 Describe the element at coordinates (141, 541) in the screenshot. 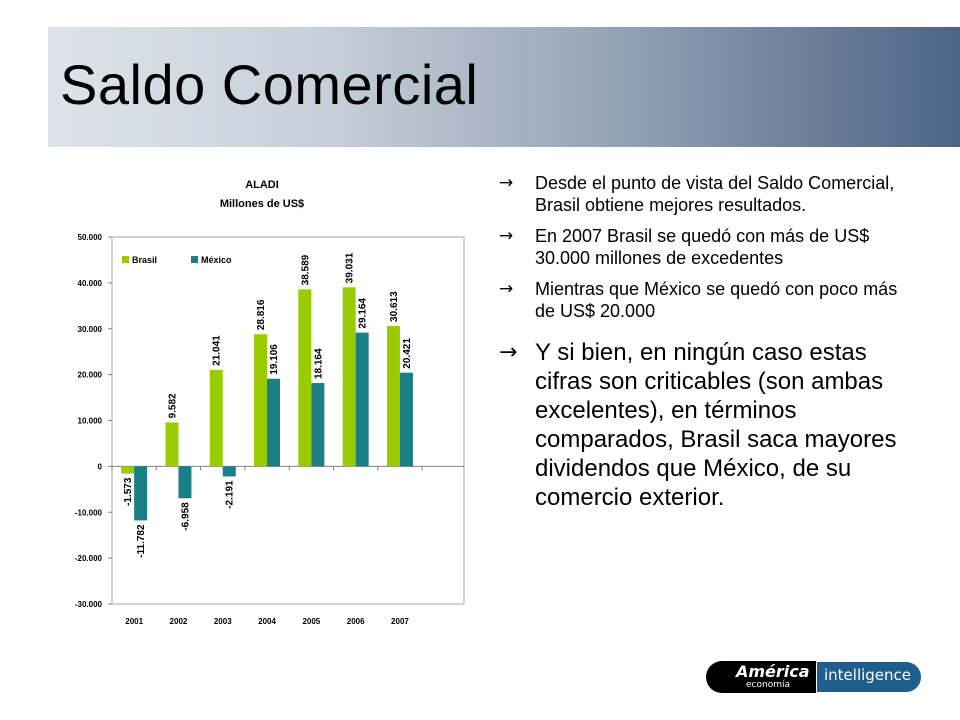

I see `data-label: -11.782` at that location.